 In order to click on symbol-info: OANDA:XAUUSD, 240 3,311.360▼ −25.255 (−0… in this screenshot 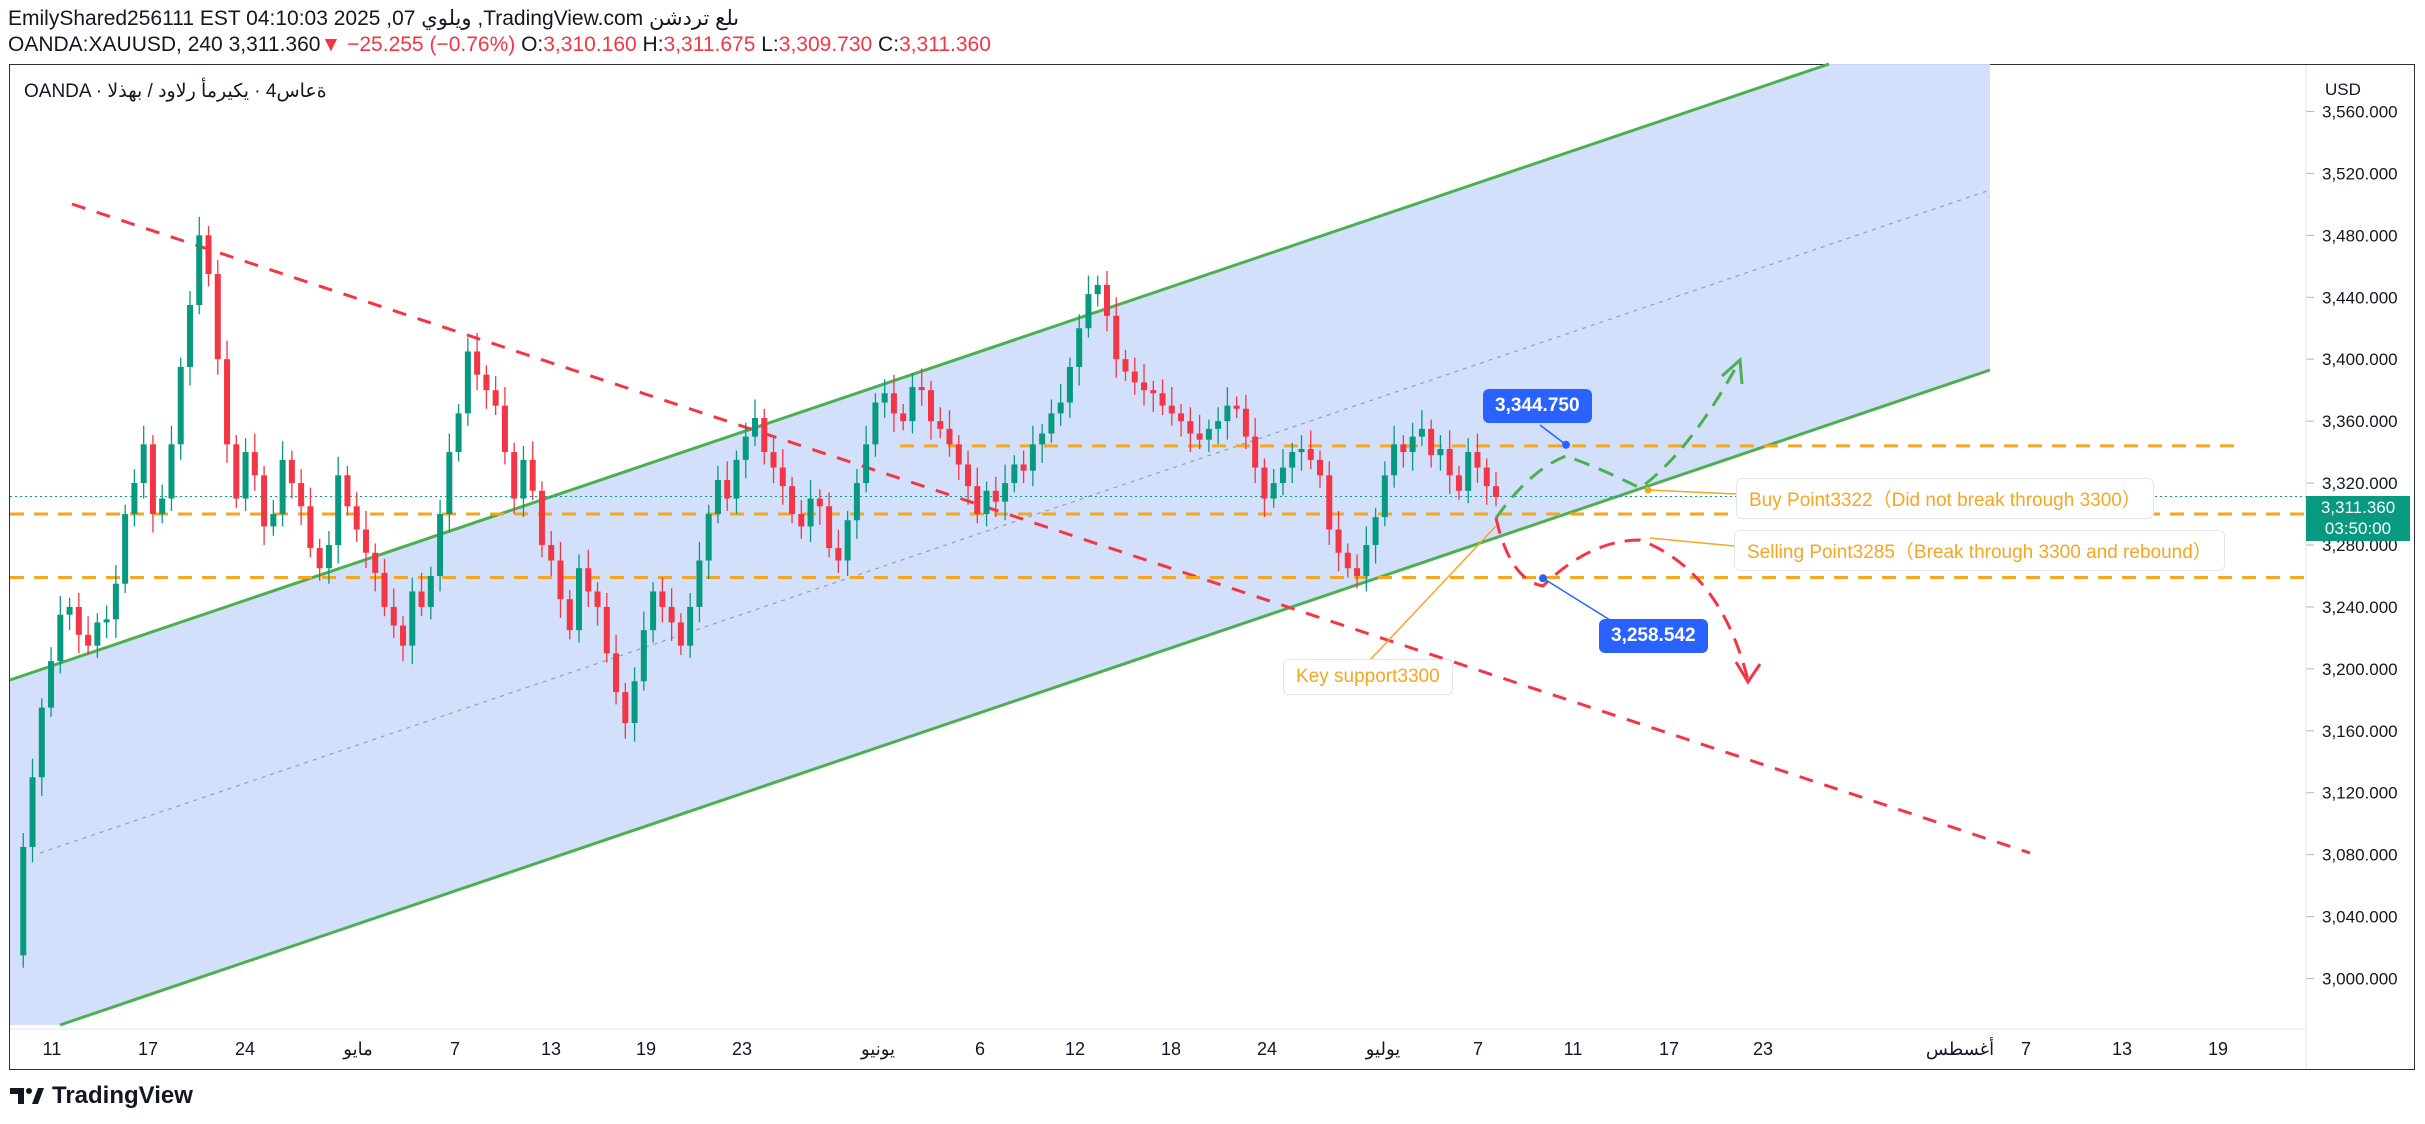, I will do `click(499, 45)`.